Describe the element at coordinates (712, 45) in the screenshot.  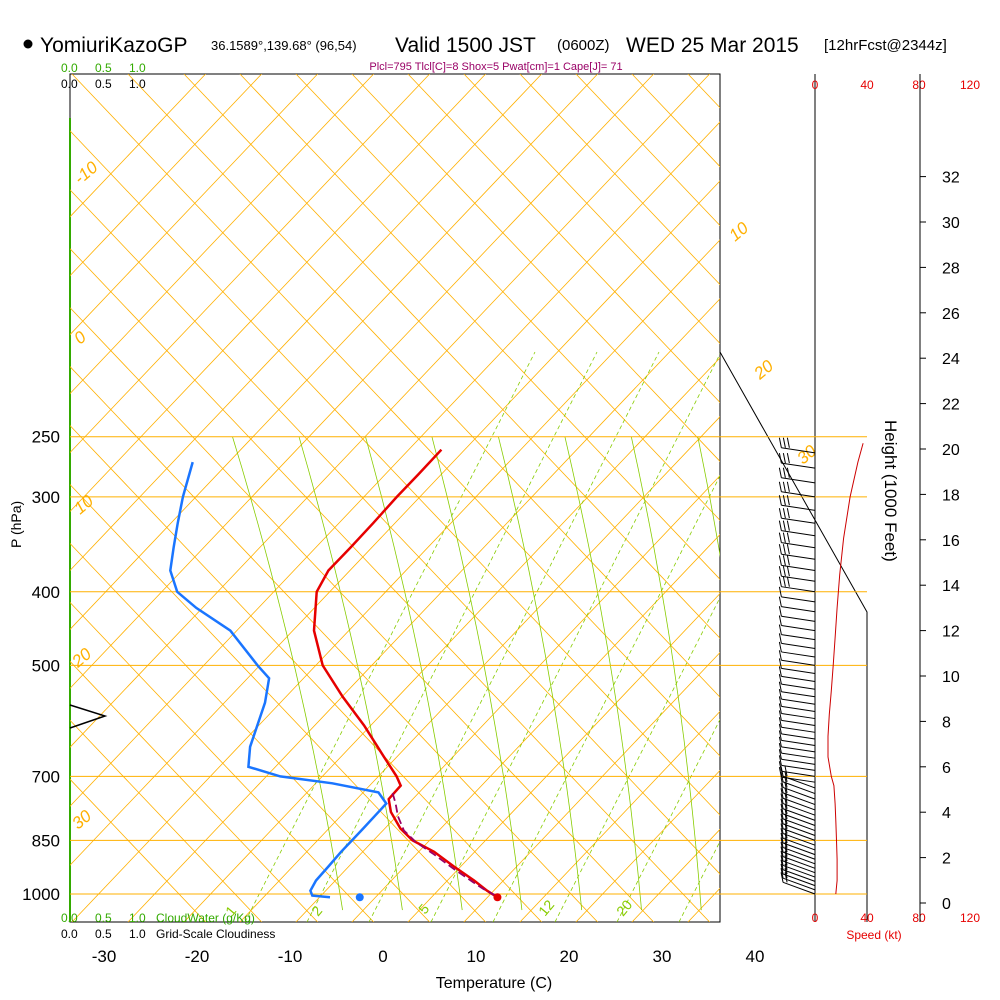
I see `valid-date: WED 25 Mar 2015` at that location.